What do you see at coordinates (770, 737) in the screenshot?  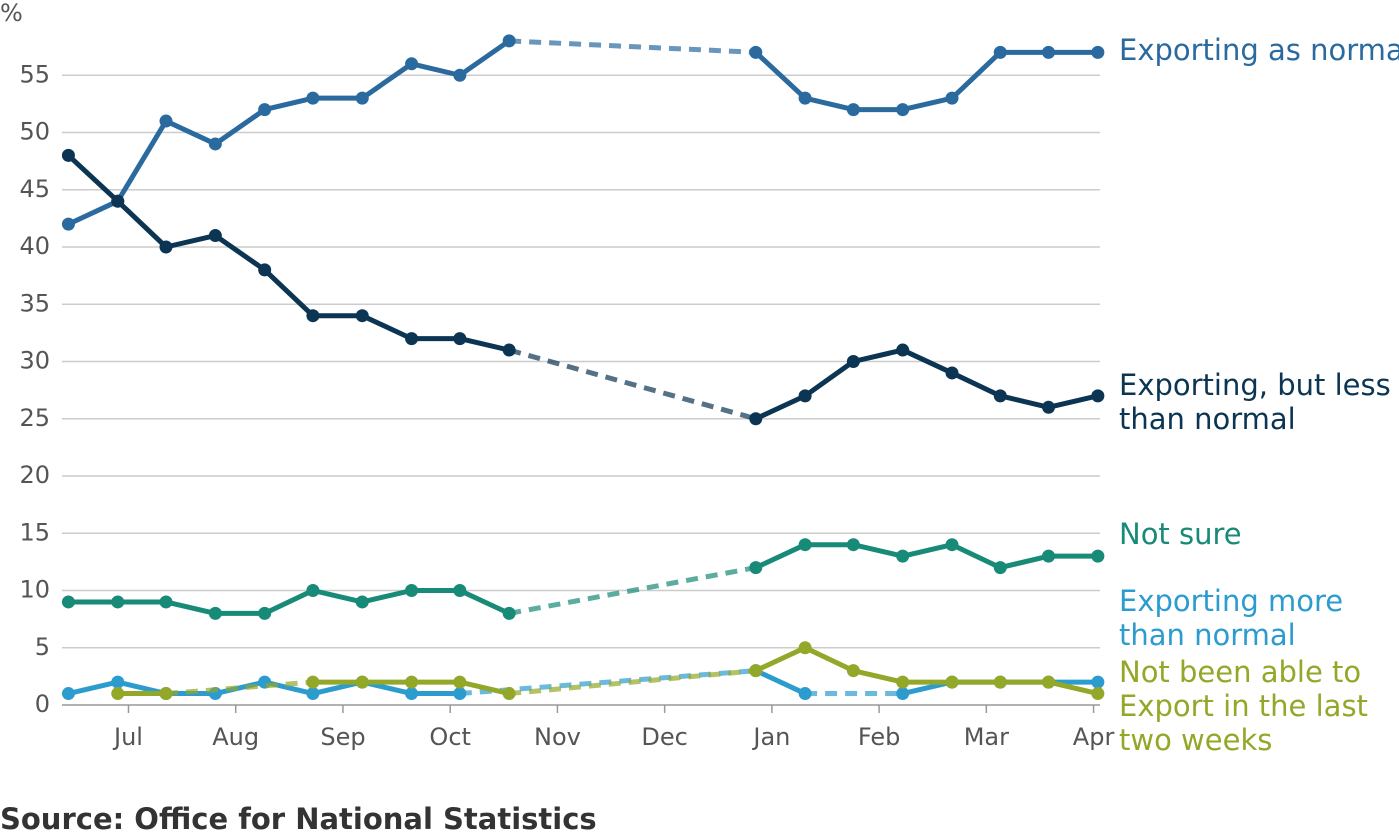 I see `x-tick-label: Jan` at bounding box center [770, 737].